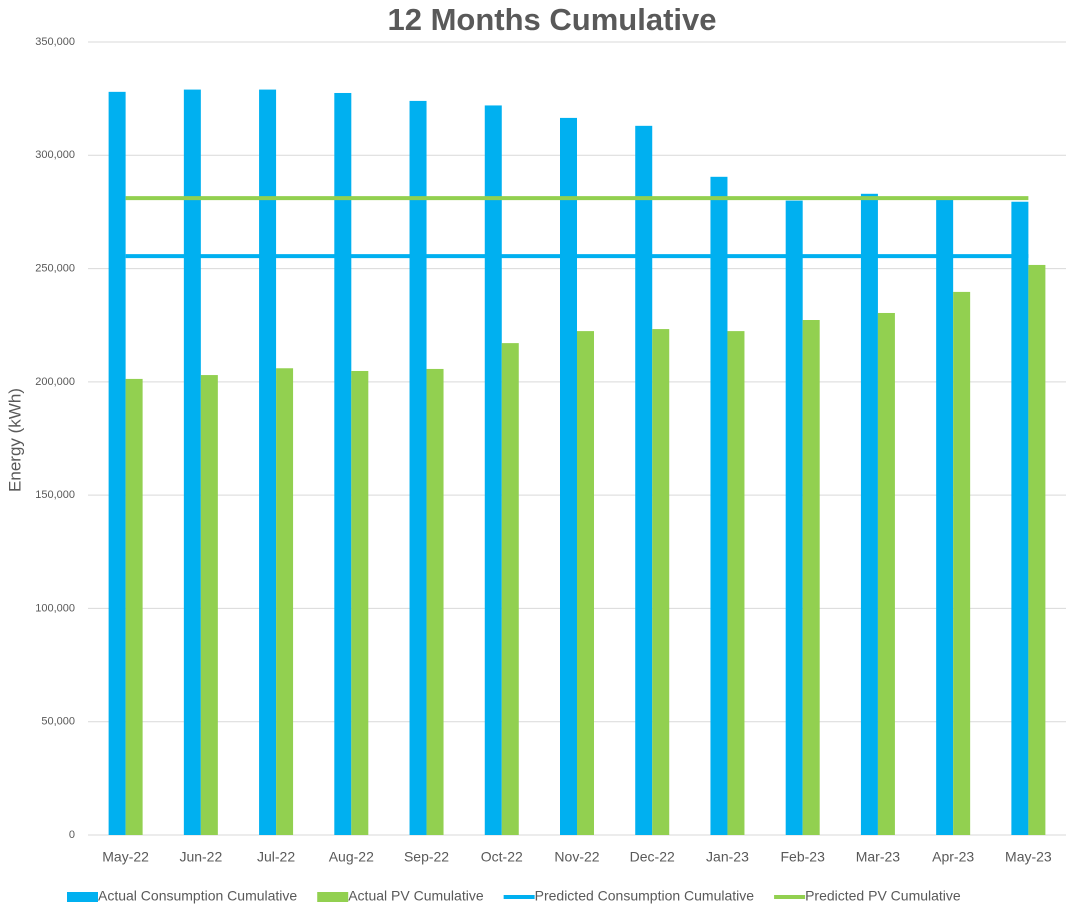  What do you see at coordinates (502, 857) in the screenshot?
I see `x-tick-label: Oct-22` at bounding box center [502, 857].